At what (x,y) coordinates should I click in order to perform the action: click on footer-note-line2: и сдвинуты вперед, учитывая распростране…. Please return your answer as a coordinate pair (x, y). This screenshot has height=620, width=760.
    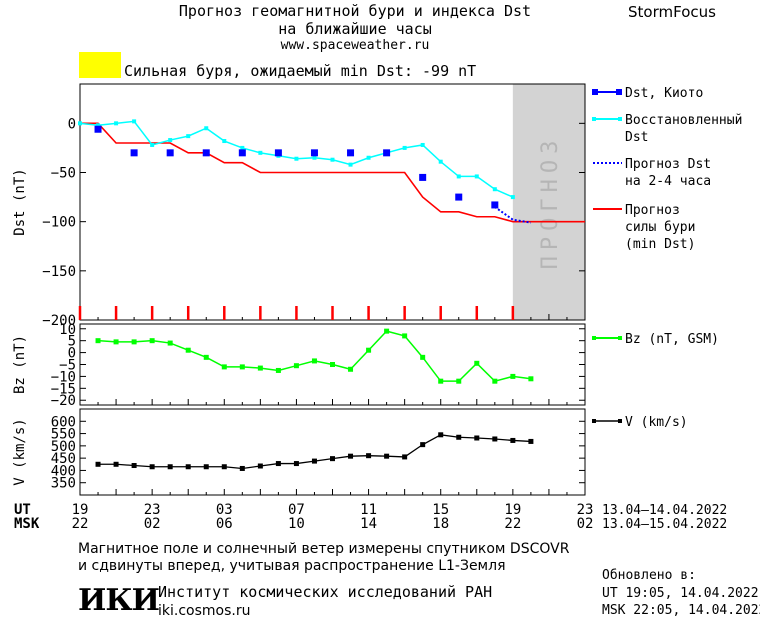
    Looking at the image, I should click on (292, 566).